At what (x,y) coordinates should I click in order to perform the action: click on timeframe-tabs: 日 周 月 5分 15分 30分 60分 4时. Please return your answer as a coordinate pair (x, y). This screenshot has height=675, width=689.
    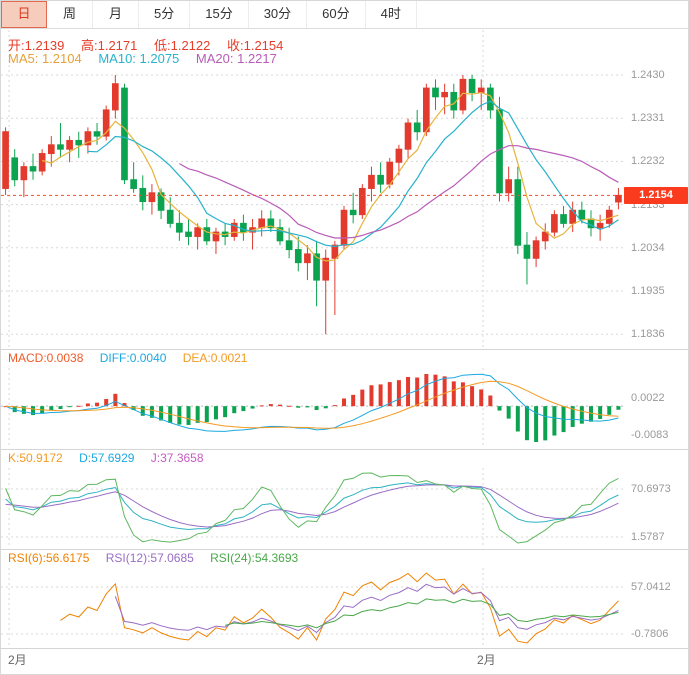
    Looking at the image, I should click on (344, 15).